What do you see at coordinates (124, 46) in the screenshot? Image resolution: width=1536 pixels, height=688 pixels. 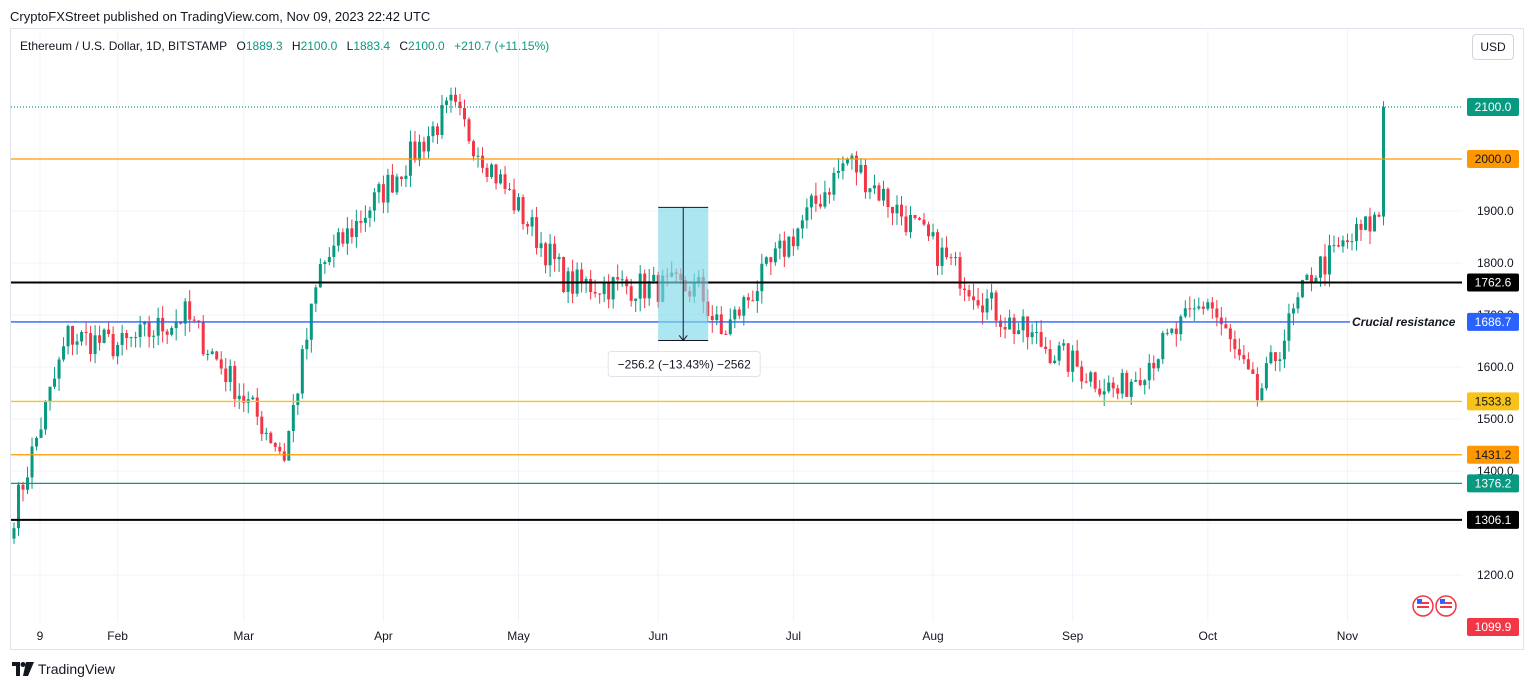 I see `symbol-name: Ethereum / U.S. Dollar, 1D, BITSTAMP` at bounding box center [124, 46].